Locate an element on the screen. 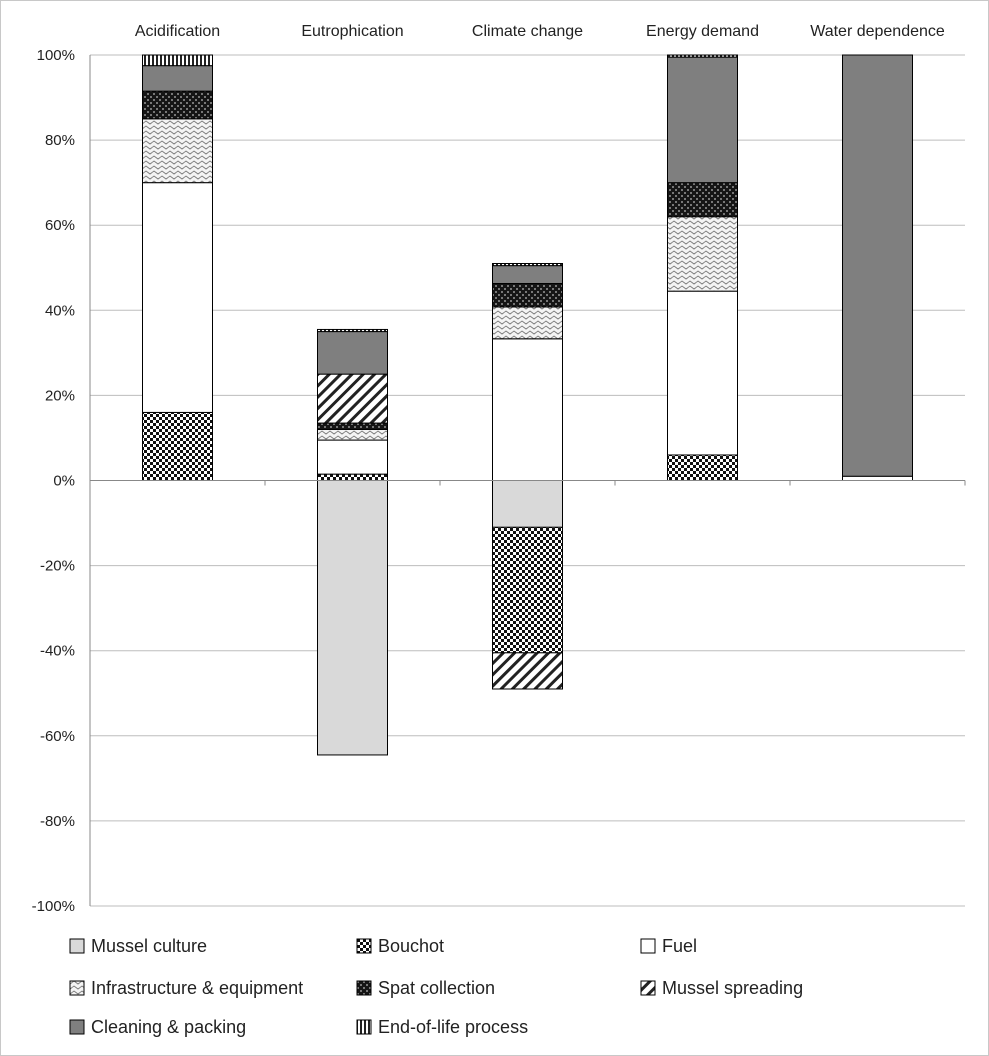 This screenshot has width=989, height=1056. y-tick-label: -60% is located at coordinates (57, 736).